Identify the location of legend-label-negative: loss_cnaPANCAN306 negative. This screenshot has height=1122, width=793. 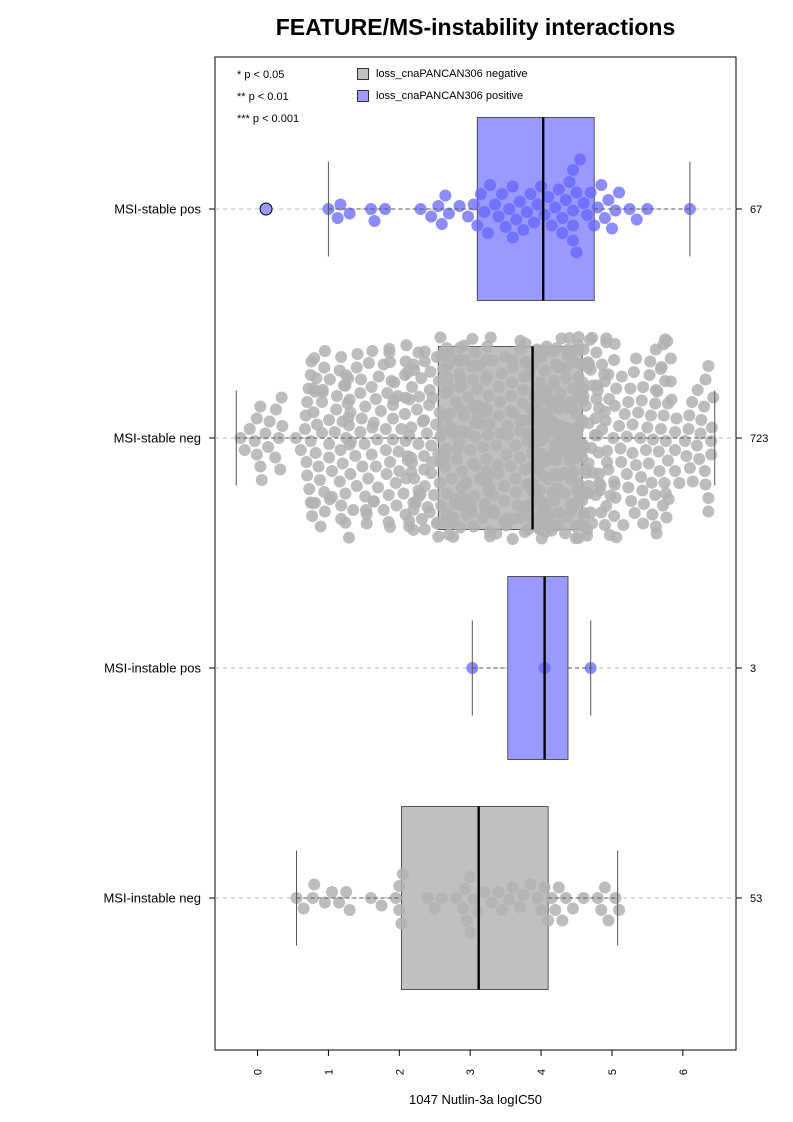
(451, 74).